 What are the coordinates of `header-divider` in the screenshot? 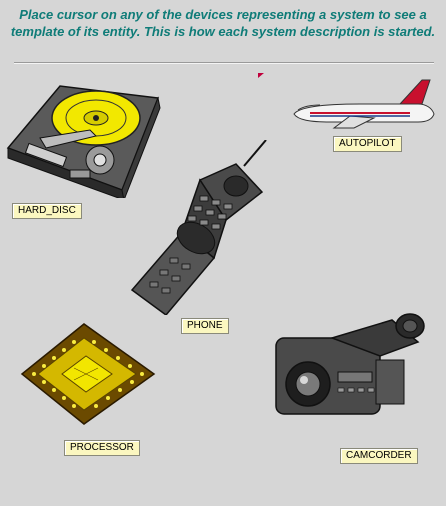 It's located at (224, 63).